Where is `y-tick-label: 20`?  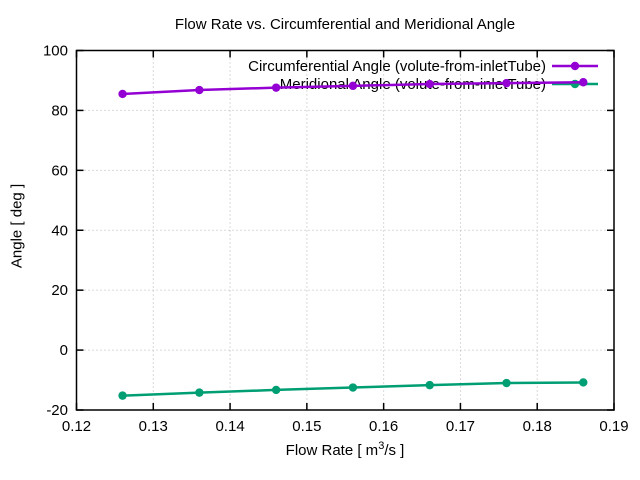
y-tick-label: 20 is located at coordinates (59, 290).